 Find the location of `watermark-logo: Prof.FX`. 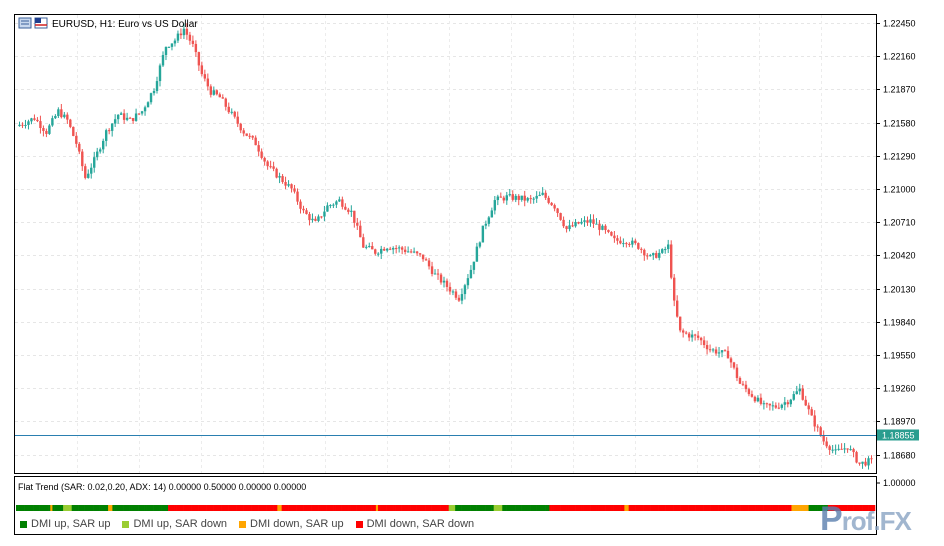

watermark-logo: Prof.FX is located at coordinates (866, 519).